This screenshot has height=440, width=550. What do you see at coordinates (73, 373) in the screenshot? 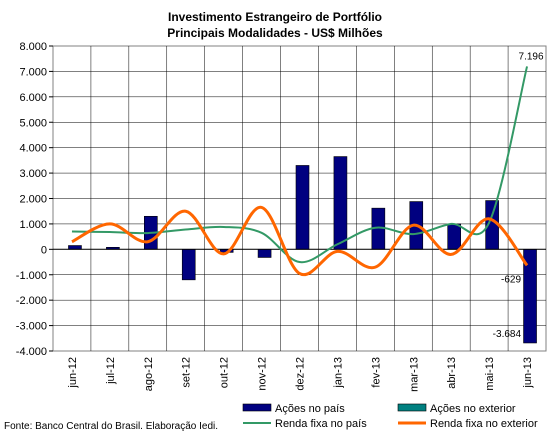
I see `x-tick-label: jun-12` at bounding box center [73, 373].